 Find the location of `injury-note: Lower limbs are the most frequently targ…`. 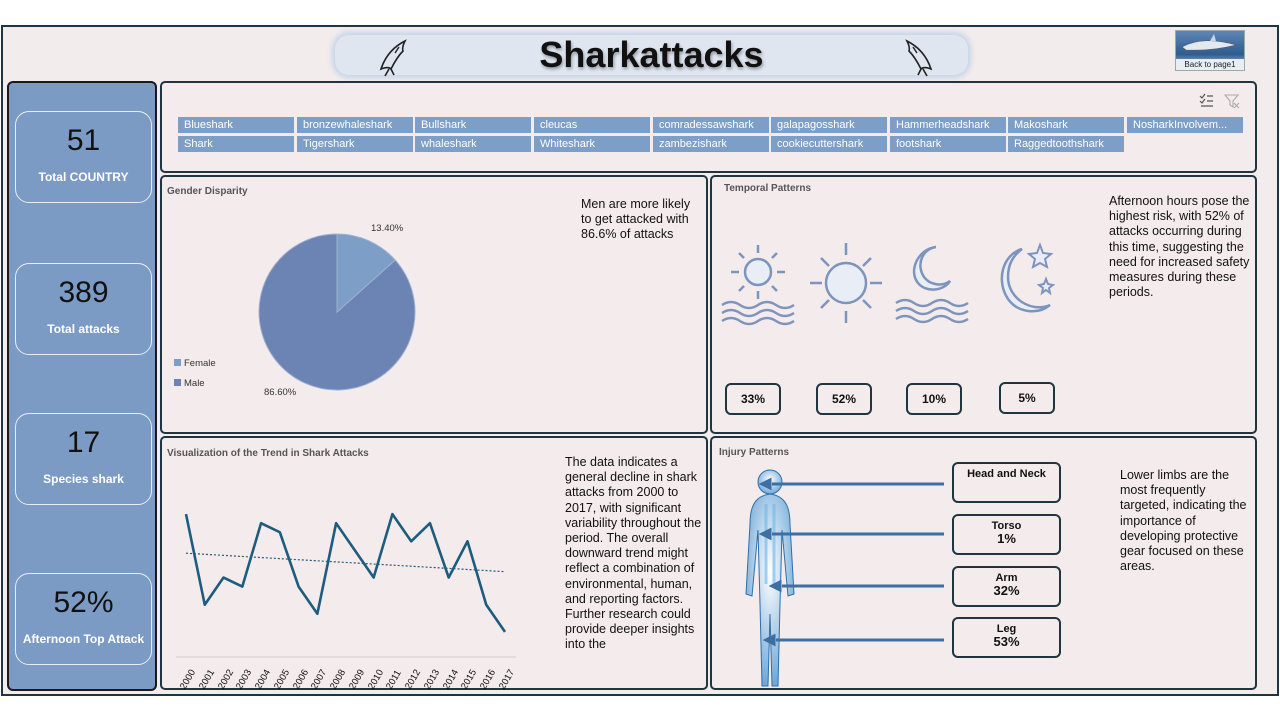

injury-note: Lower limbs are the most frequently targ… is located at coordinates (1183, 521).